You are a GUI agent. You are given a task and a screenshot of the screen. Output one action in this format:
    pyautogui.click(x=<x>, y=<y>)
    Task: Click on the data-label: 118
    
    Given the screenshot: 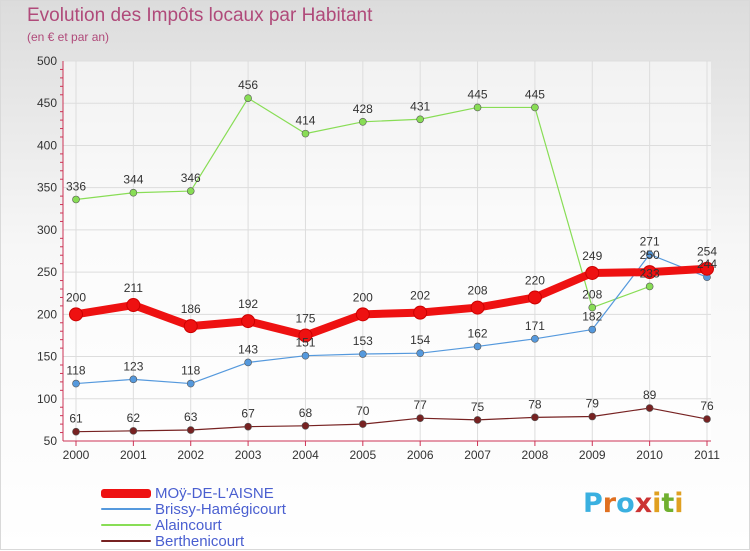 What is the action you would take?
    pyautogui.click(x=75, y=371)
    